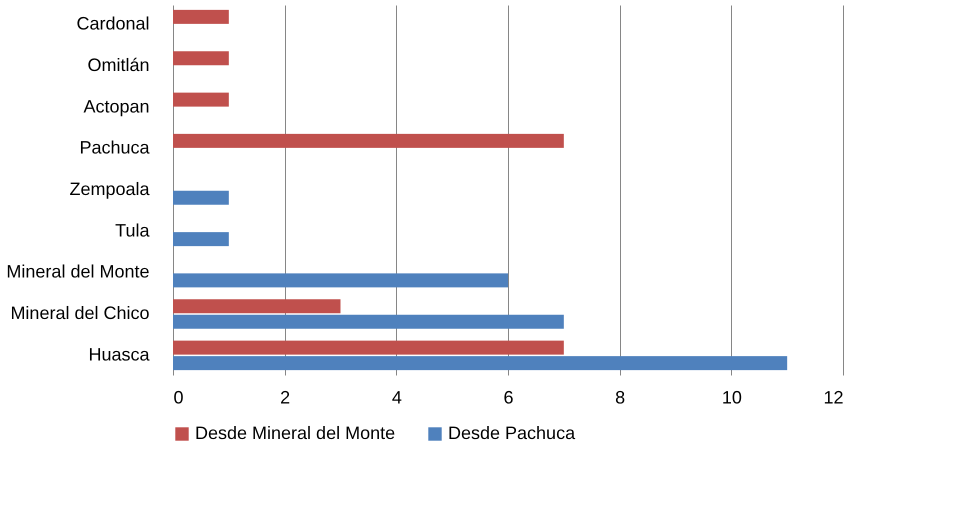 The width and height of the screenshot is (956, 525). Describe the element at coordinates (80, 313) in the screenshot. I see `y-tick-label: Mineral del Chico` at that location.